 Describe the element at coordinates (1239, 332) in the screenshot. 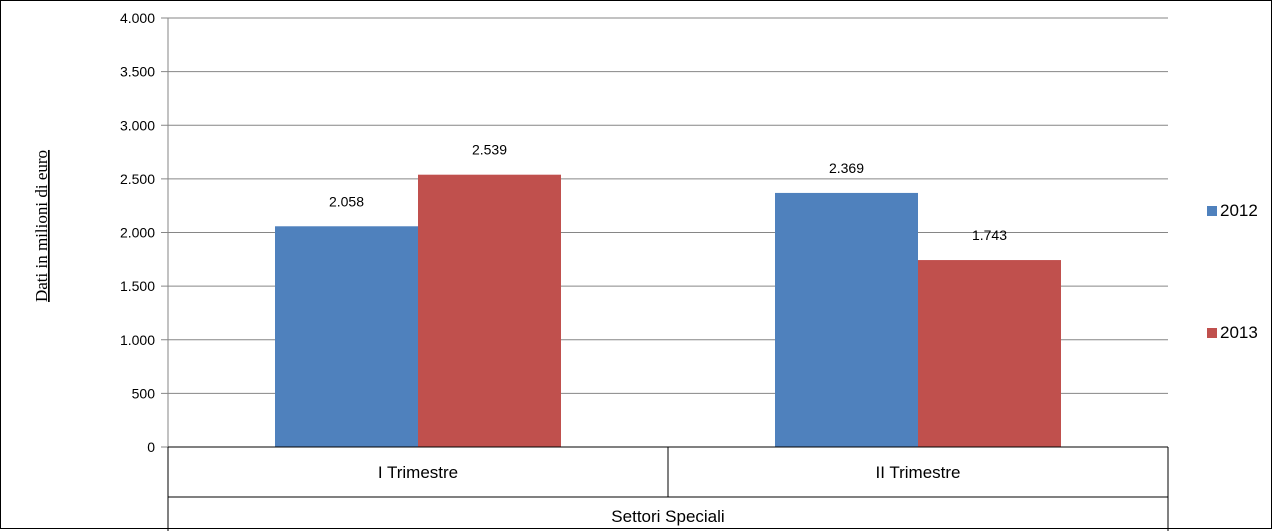

I see `legend-label: 2013` at that location.